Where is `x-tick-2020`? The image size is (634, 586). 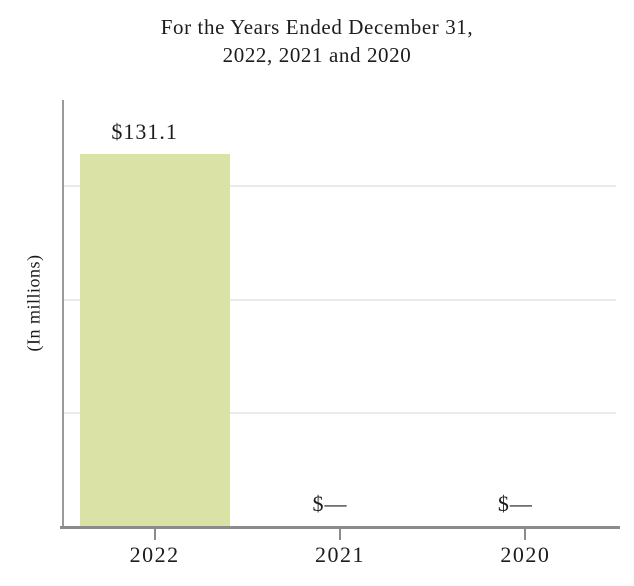
x-tick-2020 is located at coordinates (525, 534).